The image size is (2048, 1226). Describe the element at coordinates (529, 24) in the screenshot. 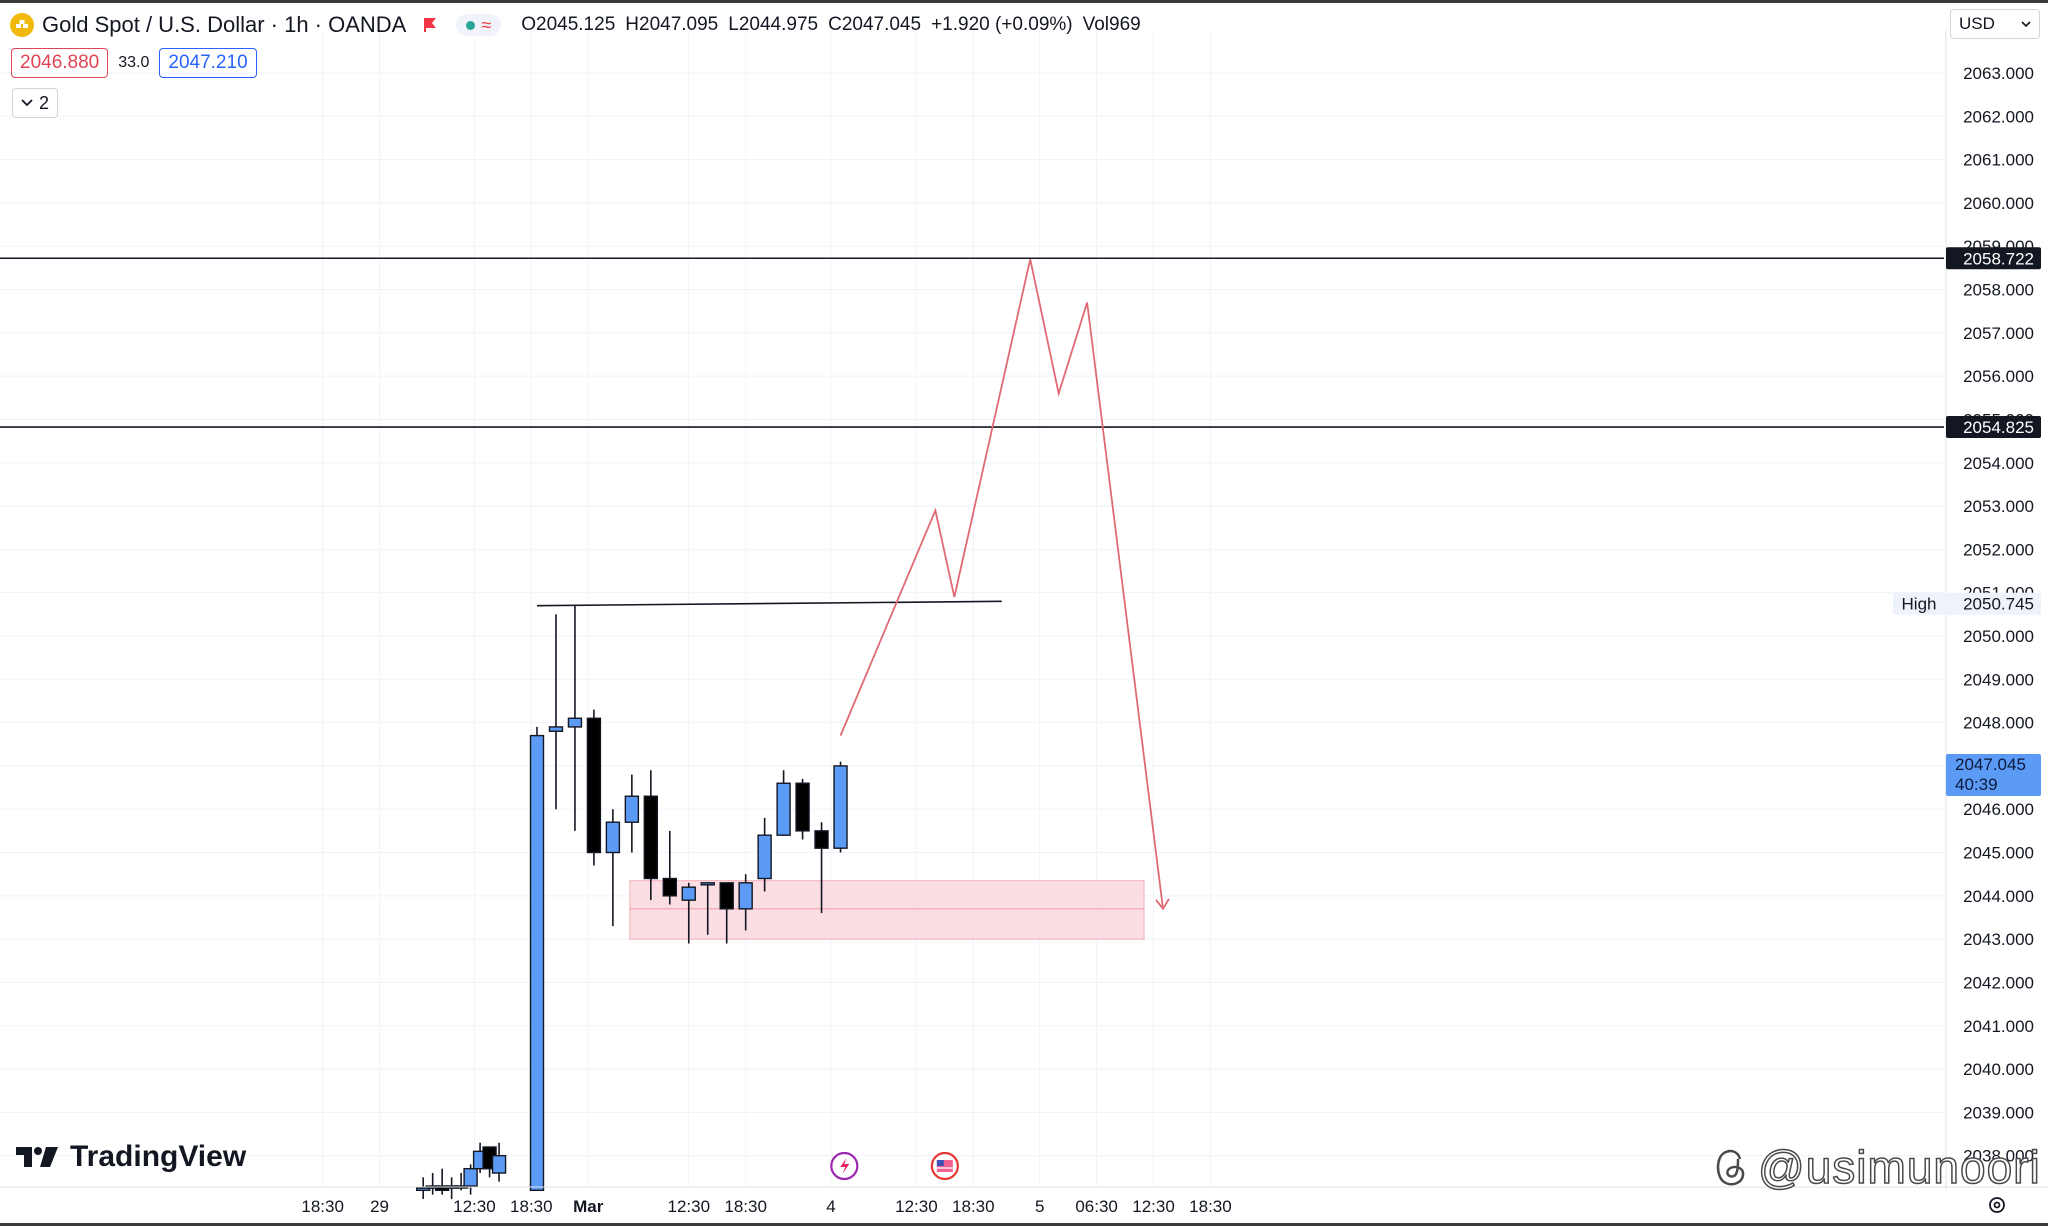

I see `open-label: O` at that location.